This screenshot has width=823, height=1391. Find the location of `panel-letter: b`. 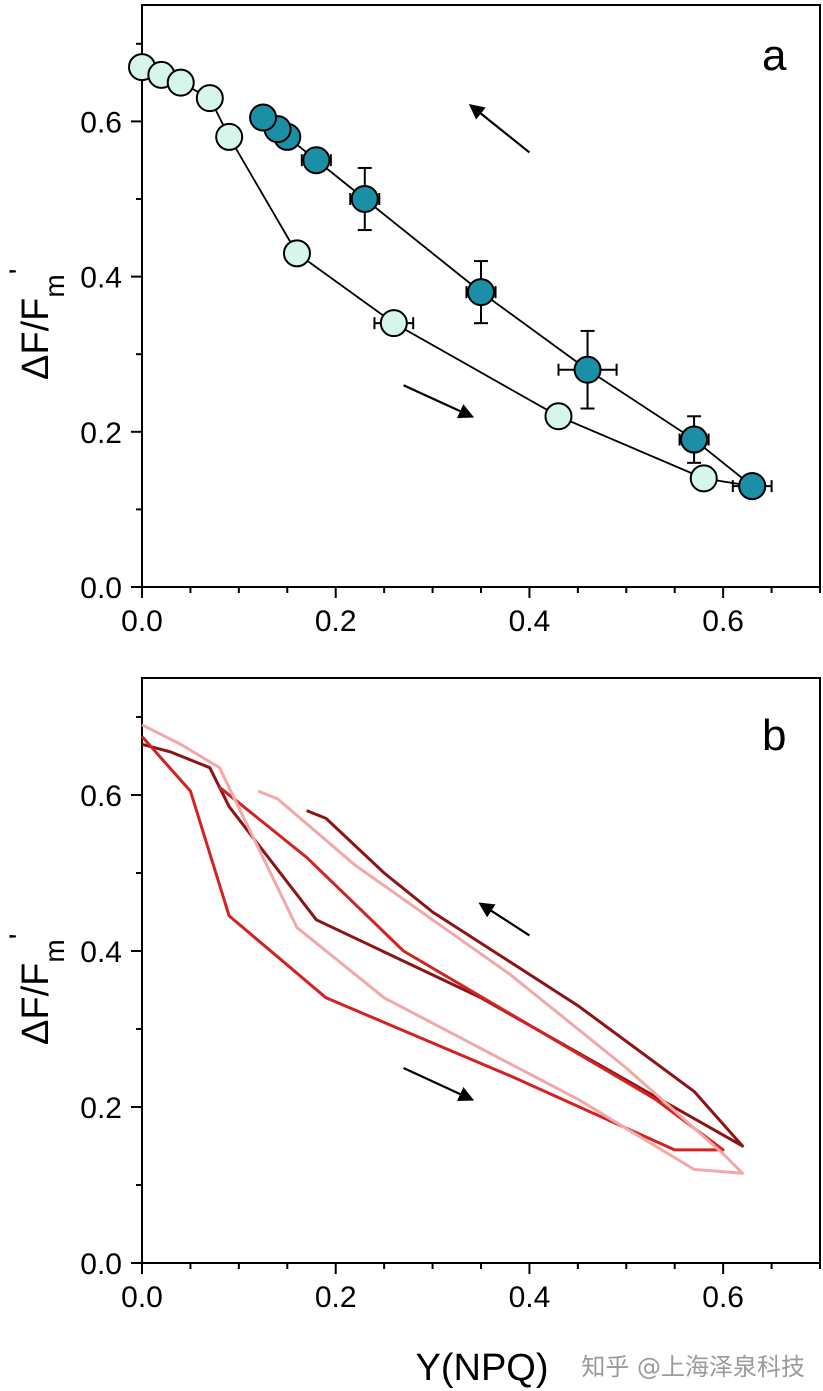

panel-letter: b is located at coordinates (774, 735).